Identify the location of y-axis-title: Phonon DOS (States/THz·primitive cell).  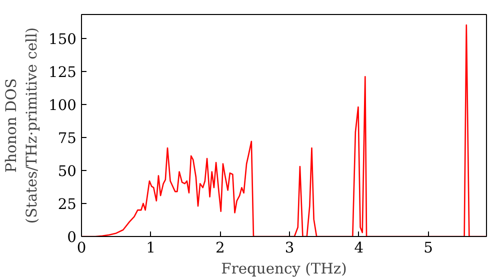
(22, 125).